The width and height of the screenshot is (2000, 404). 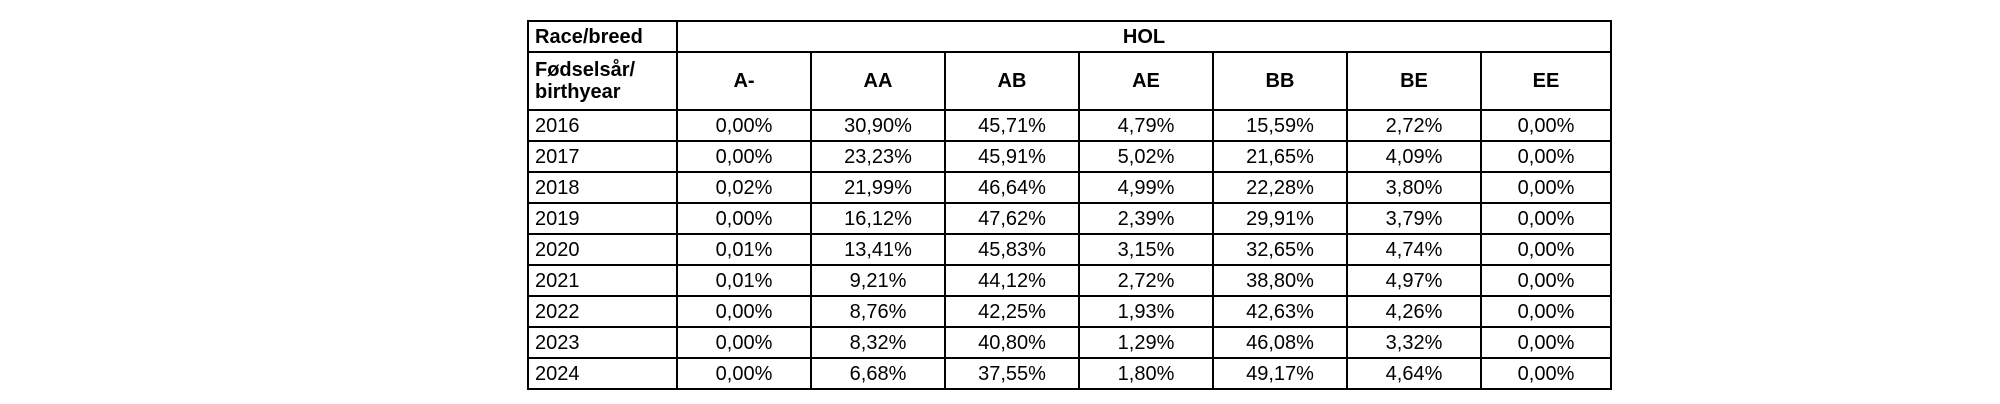 What do you see at coordinates (1414, 187) in the screenshot?
I see `percentage-cell: 3,80%` at bounding box center [1414, 187].